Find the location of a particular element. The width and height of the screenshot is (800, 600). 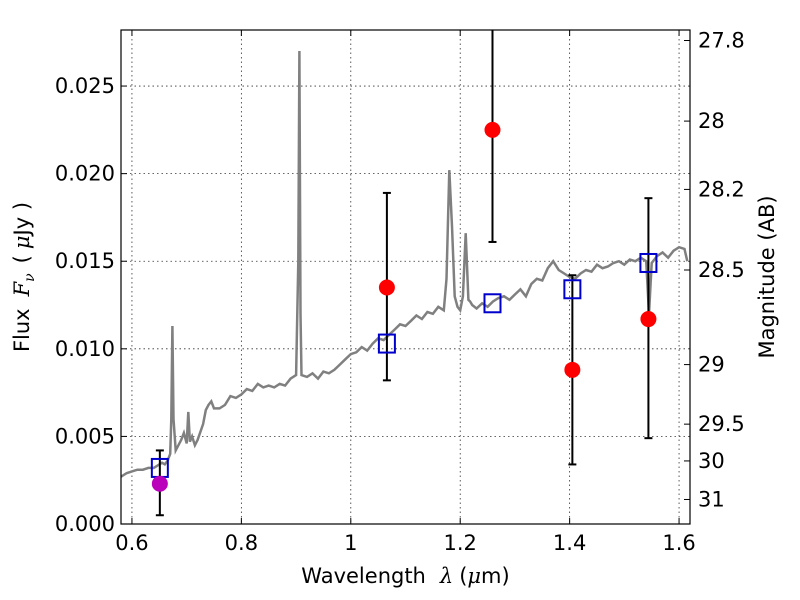

x-axis-label: Wavelength λ (μm) is located at coordinates (405, 576).